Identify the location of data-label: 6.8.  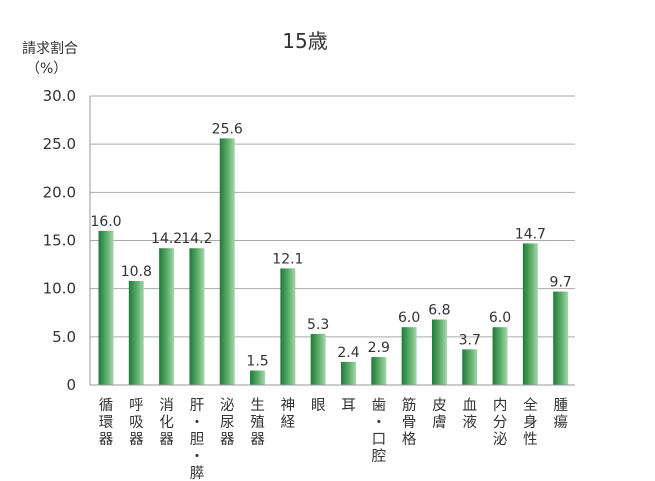
(439, 310).